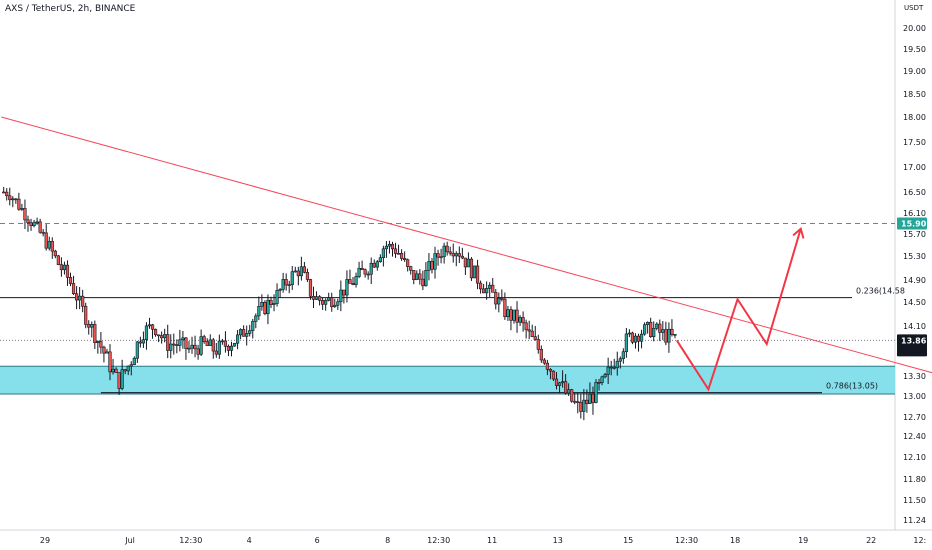 This screenshot has height=550, width=932. I want to click on time-tick-label: 13, so click(558, 540).